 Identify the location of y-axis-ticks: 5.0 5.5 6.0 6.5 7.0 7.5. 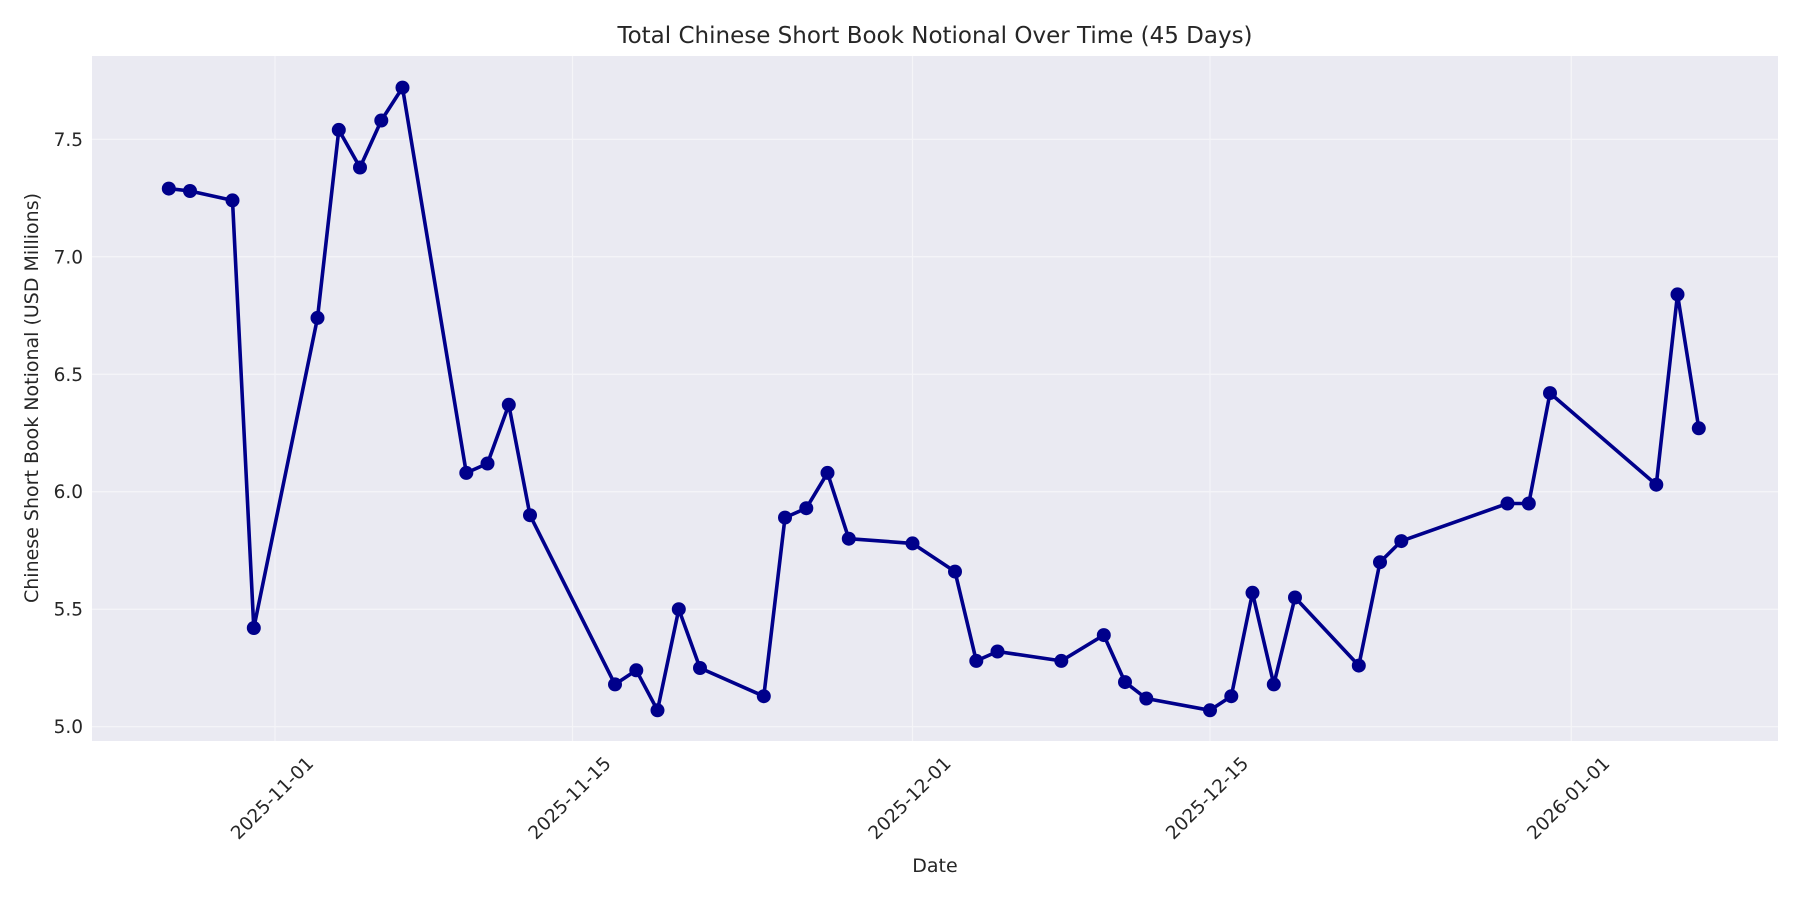
(68, 434).